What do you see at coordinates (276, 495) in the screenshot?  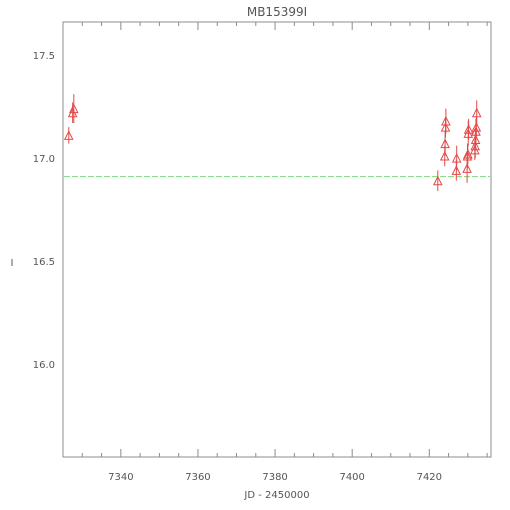 I see `x-axis-title: JD - 2450000` at bounding box center [276, 495].